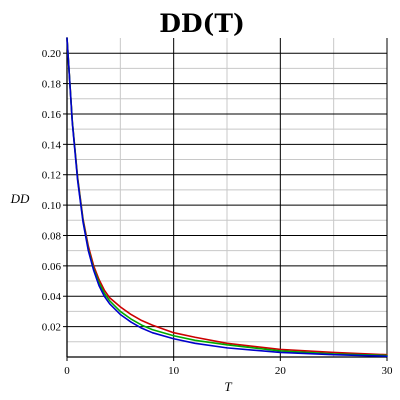  I want to click on y-tick-label: 0.08, so click(52, 236).